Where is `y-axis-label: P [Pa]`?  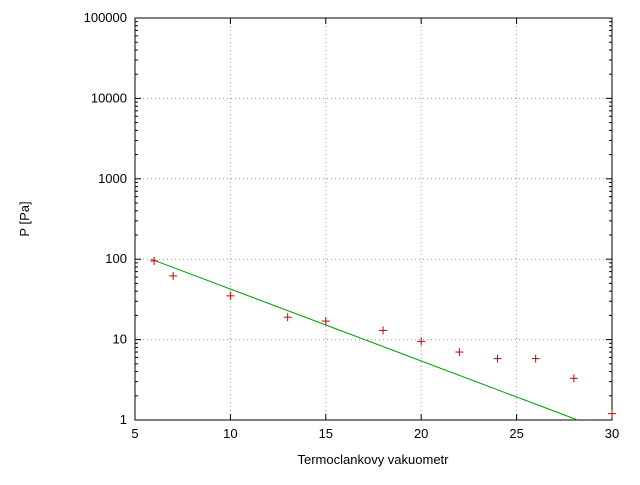 y-axis-label: P [Pa] is located at coordinates (24, 218).